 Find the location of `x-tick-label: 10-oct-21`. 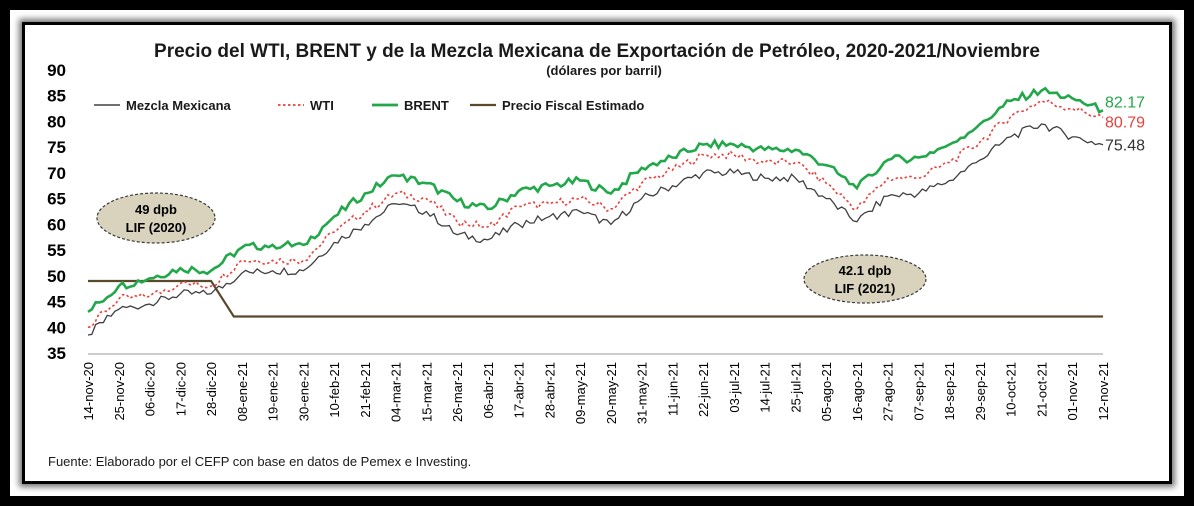

x-tick-label: 10-oct-21 is located at coordinates (1011, 389).